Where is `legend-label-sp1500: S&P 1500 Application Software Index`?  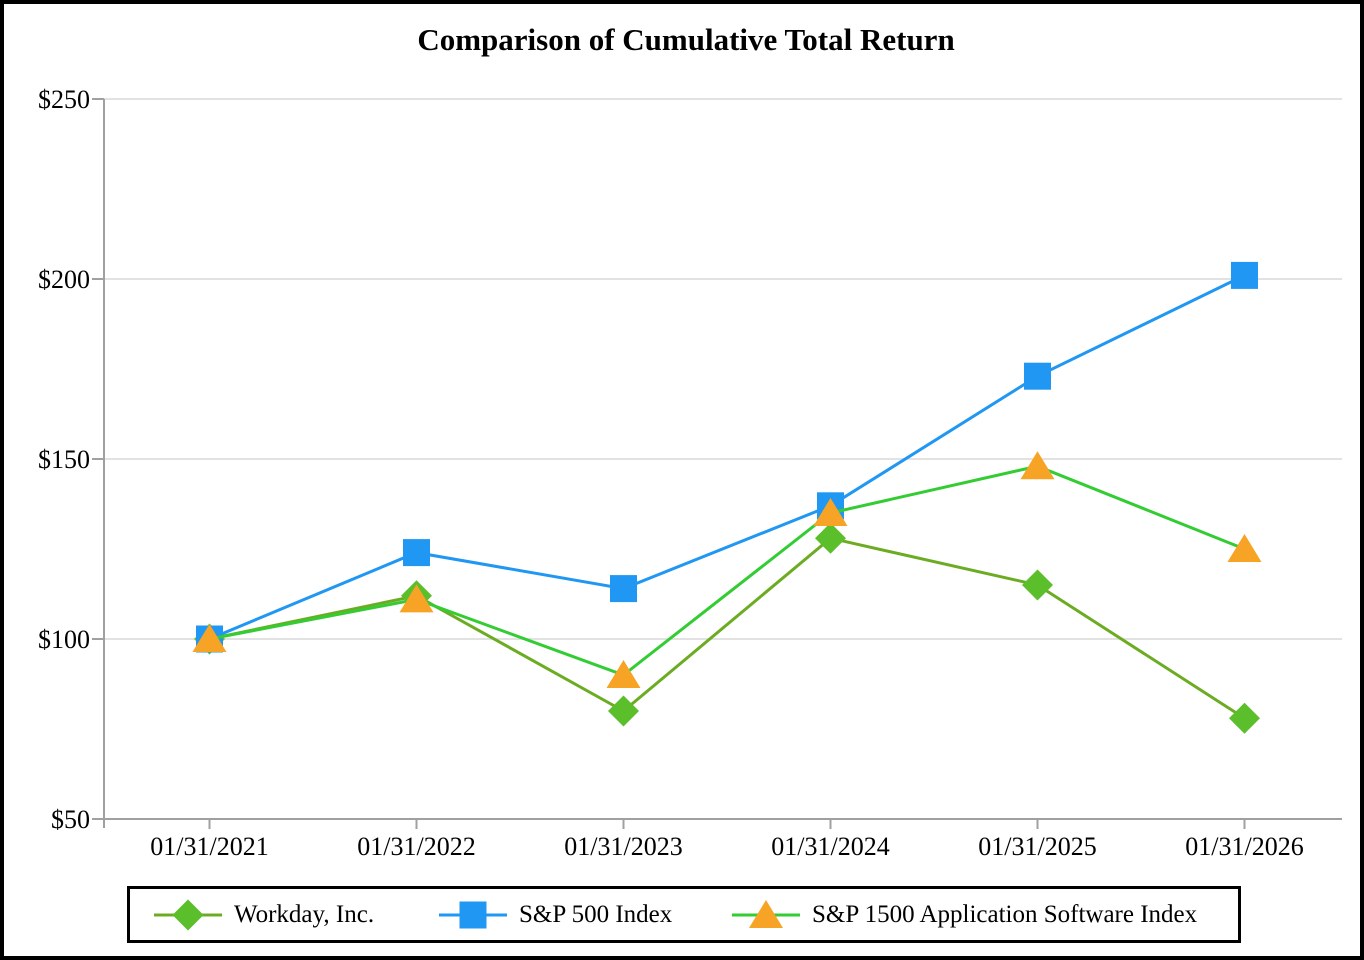 legend-label-sp1500: S&P 1500 Application Software Index is located at coordinates (1005, 914).